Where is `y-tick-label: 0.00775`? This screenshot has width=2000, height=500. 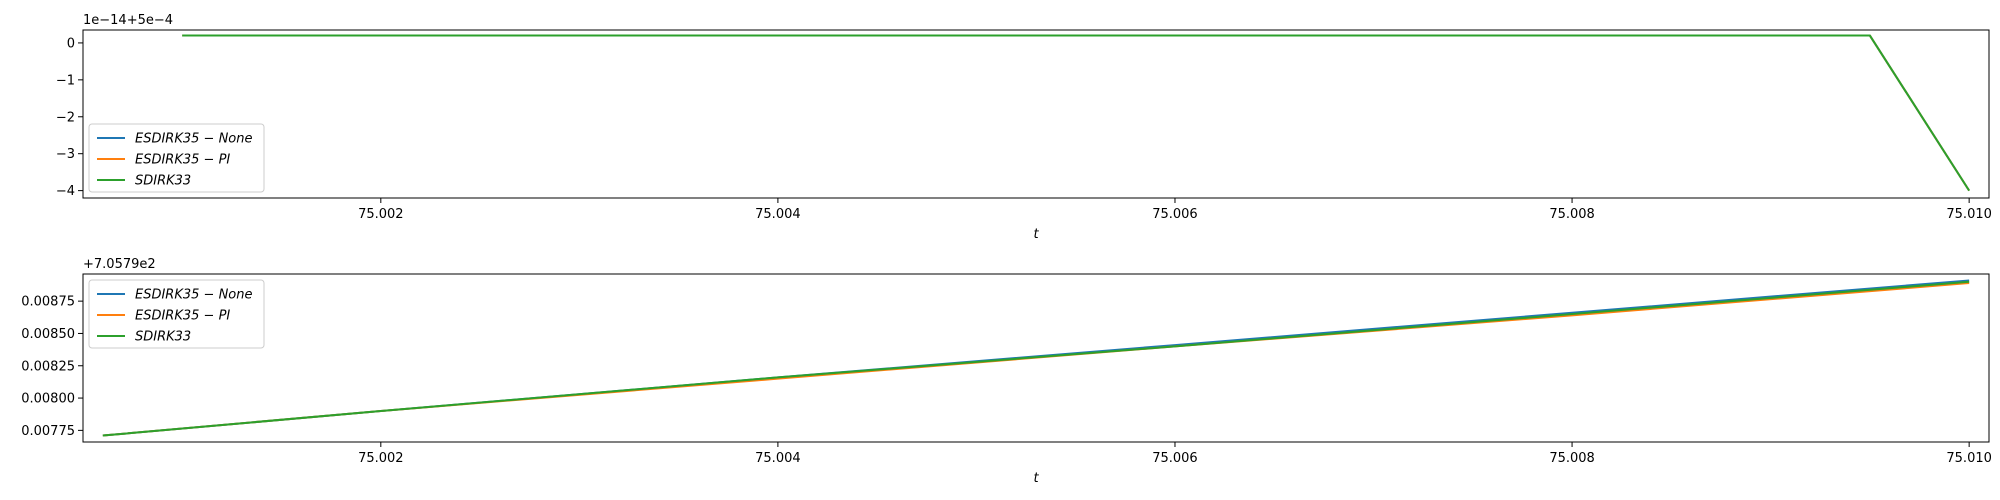 y-tick-label: 0.00775 is located at coordinates (48, 431).